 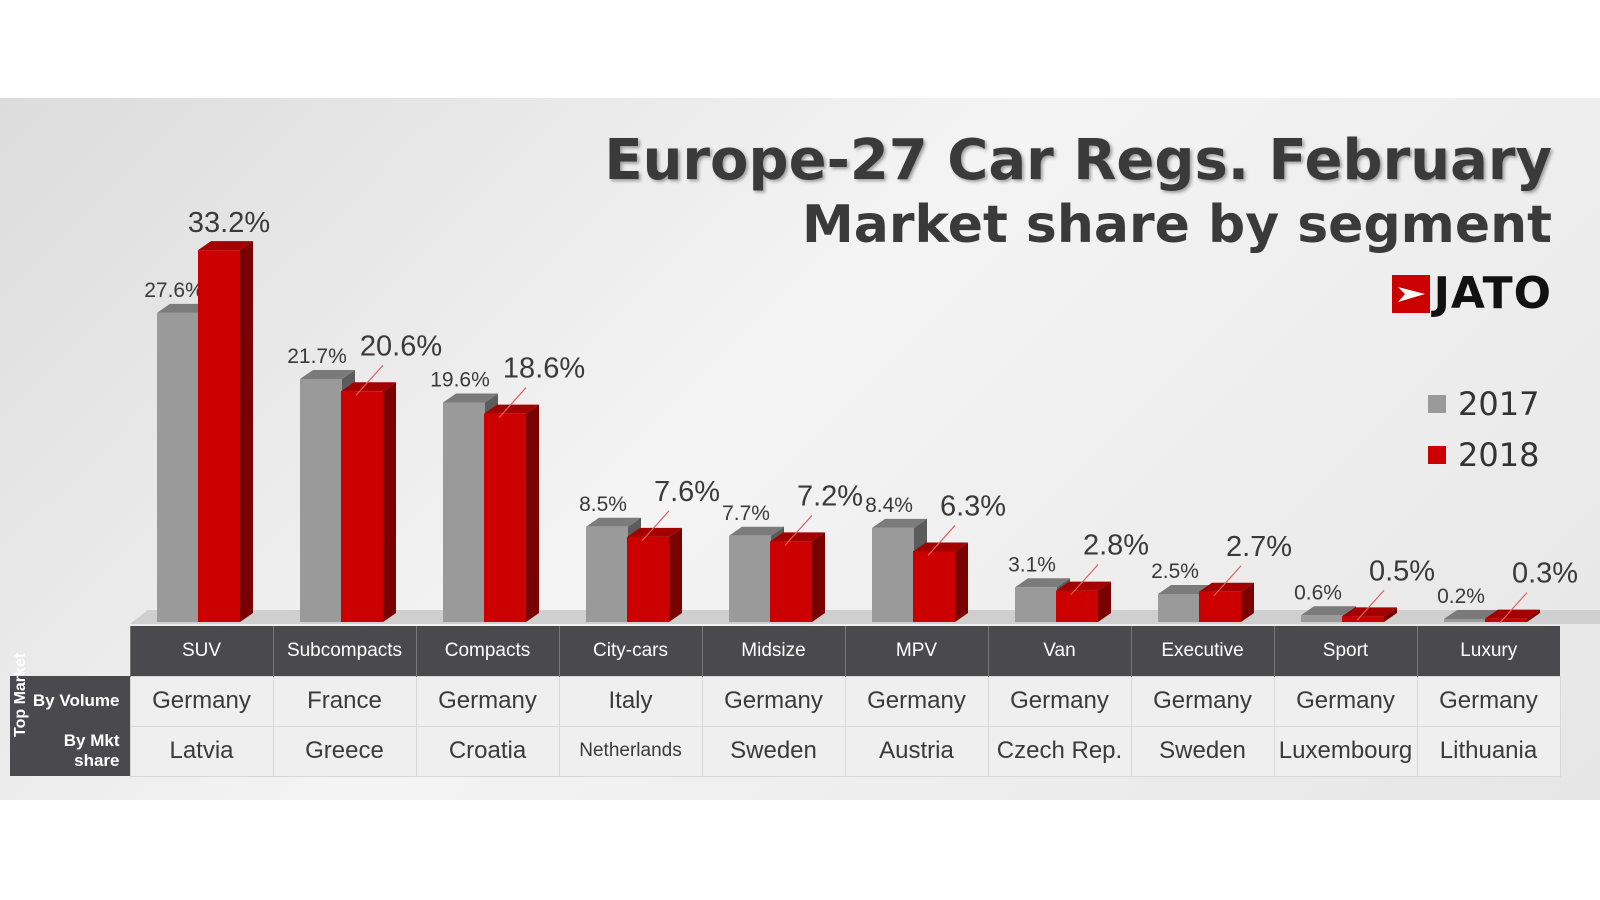 I want to click on data-label-2018: 20.6%, so click(x=401, y=346).